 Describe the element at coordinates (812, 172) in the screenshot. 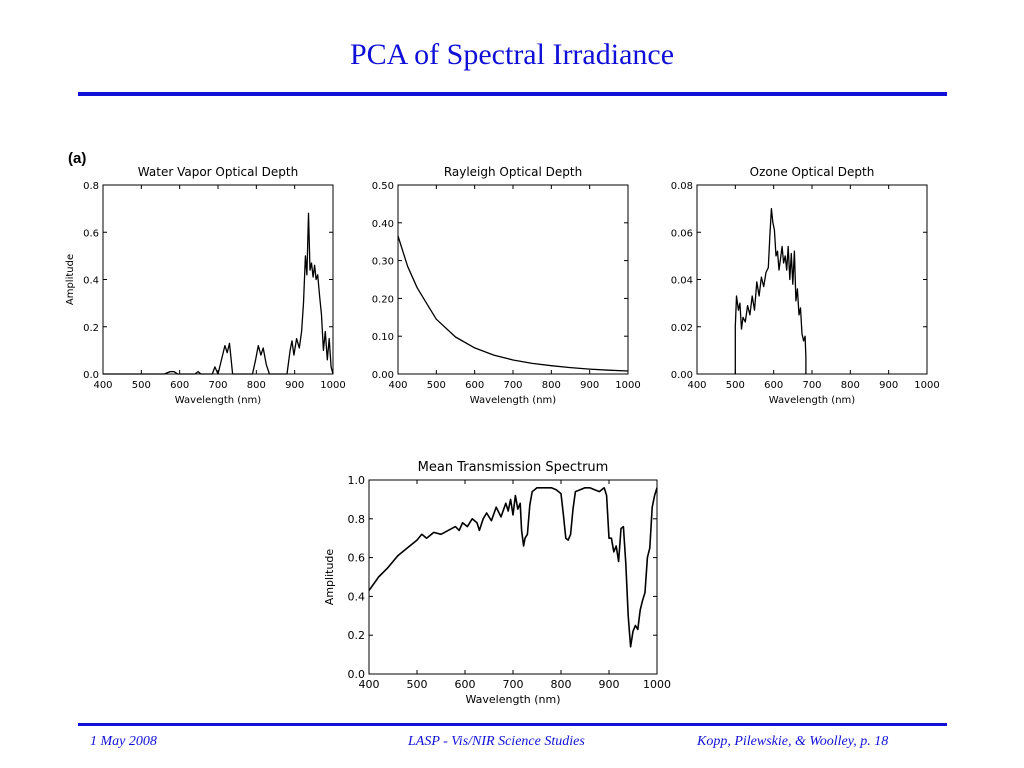

I see `ozone-title: Ozone Optical Depth` at that location.